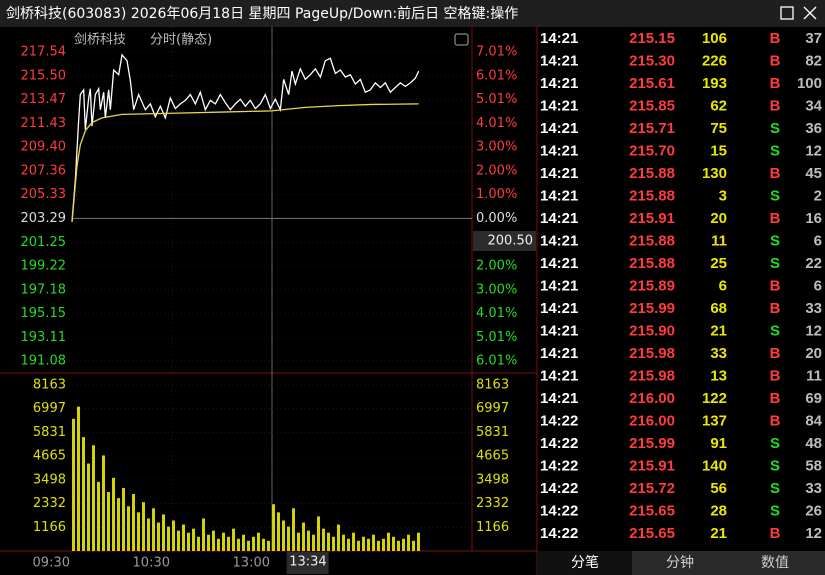  Describe the element at coordinates (245, 162) in the screenshot. I see `average-line` at that location.